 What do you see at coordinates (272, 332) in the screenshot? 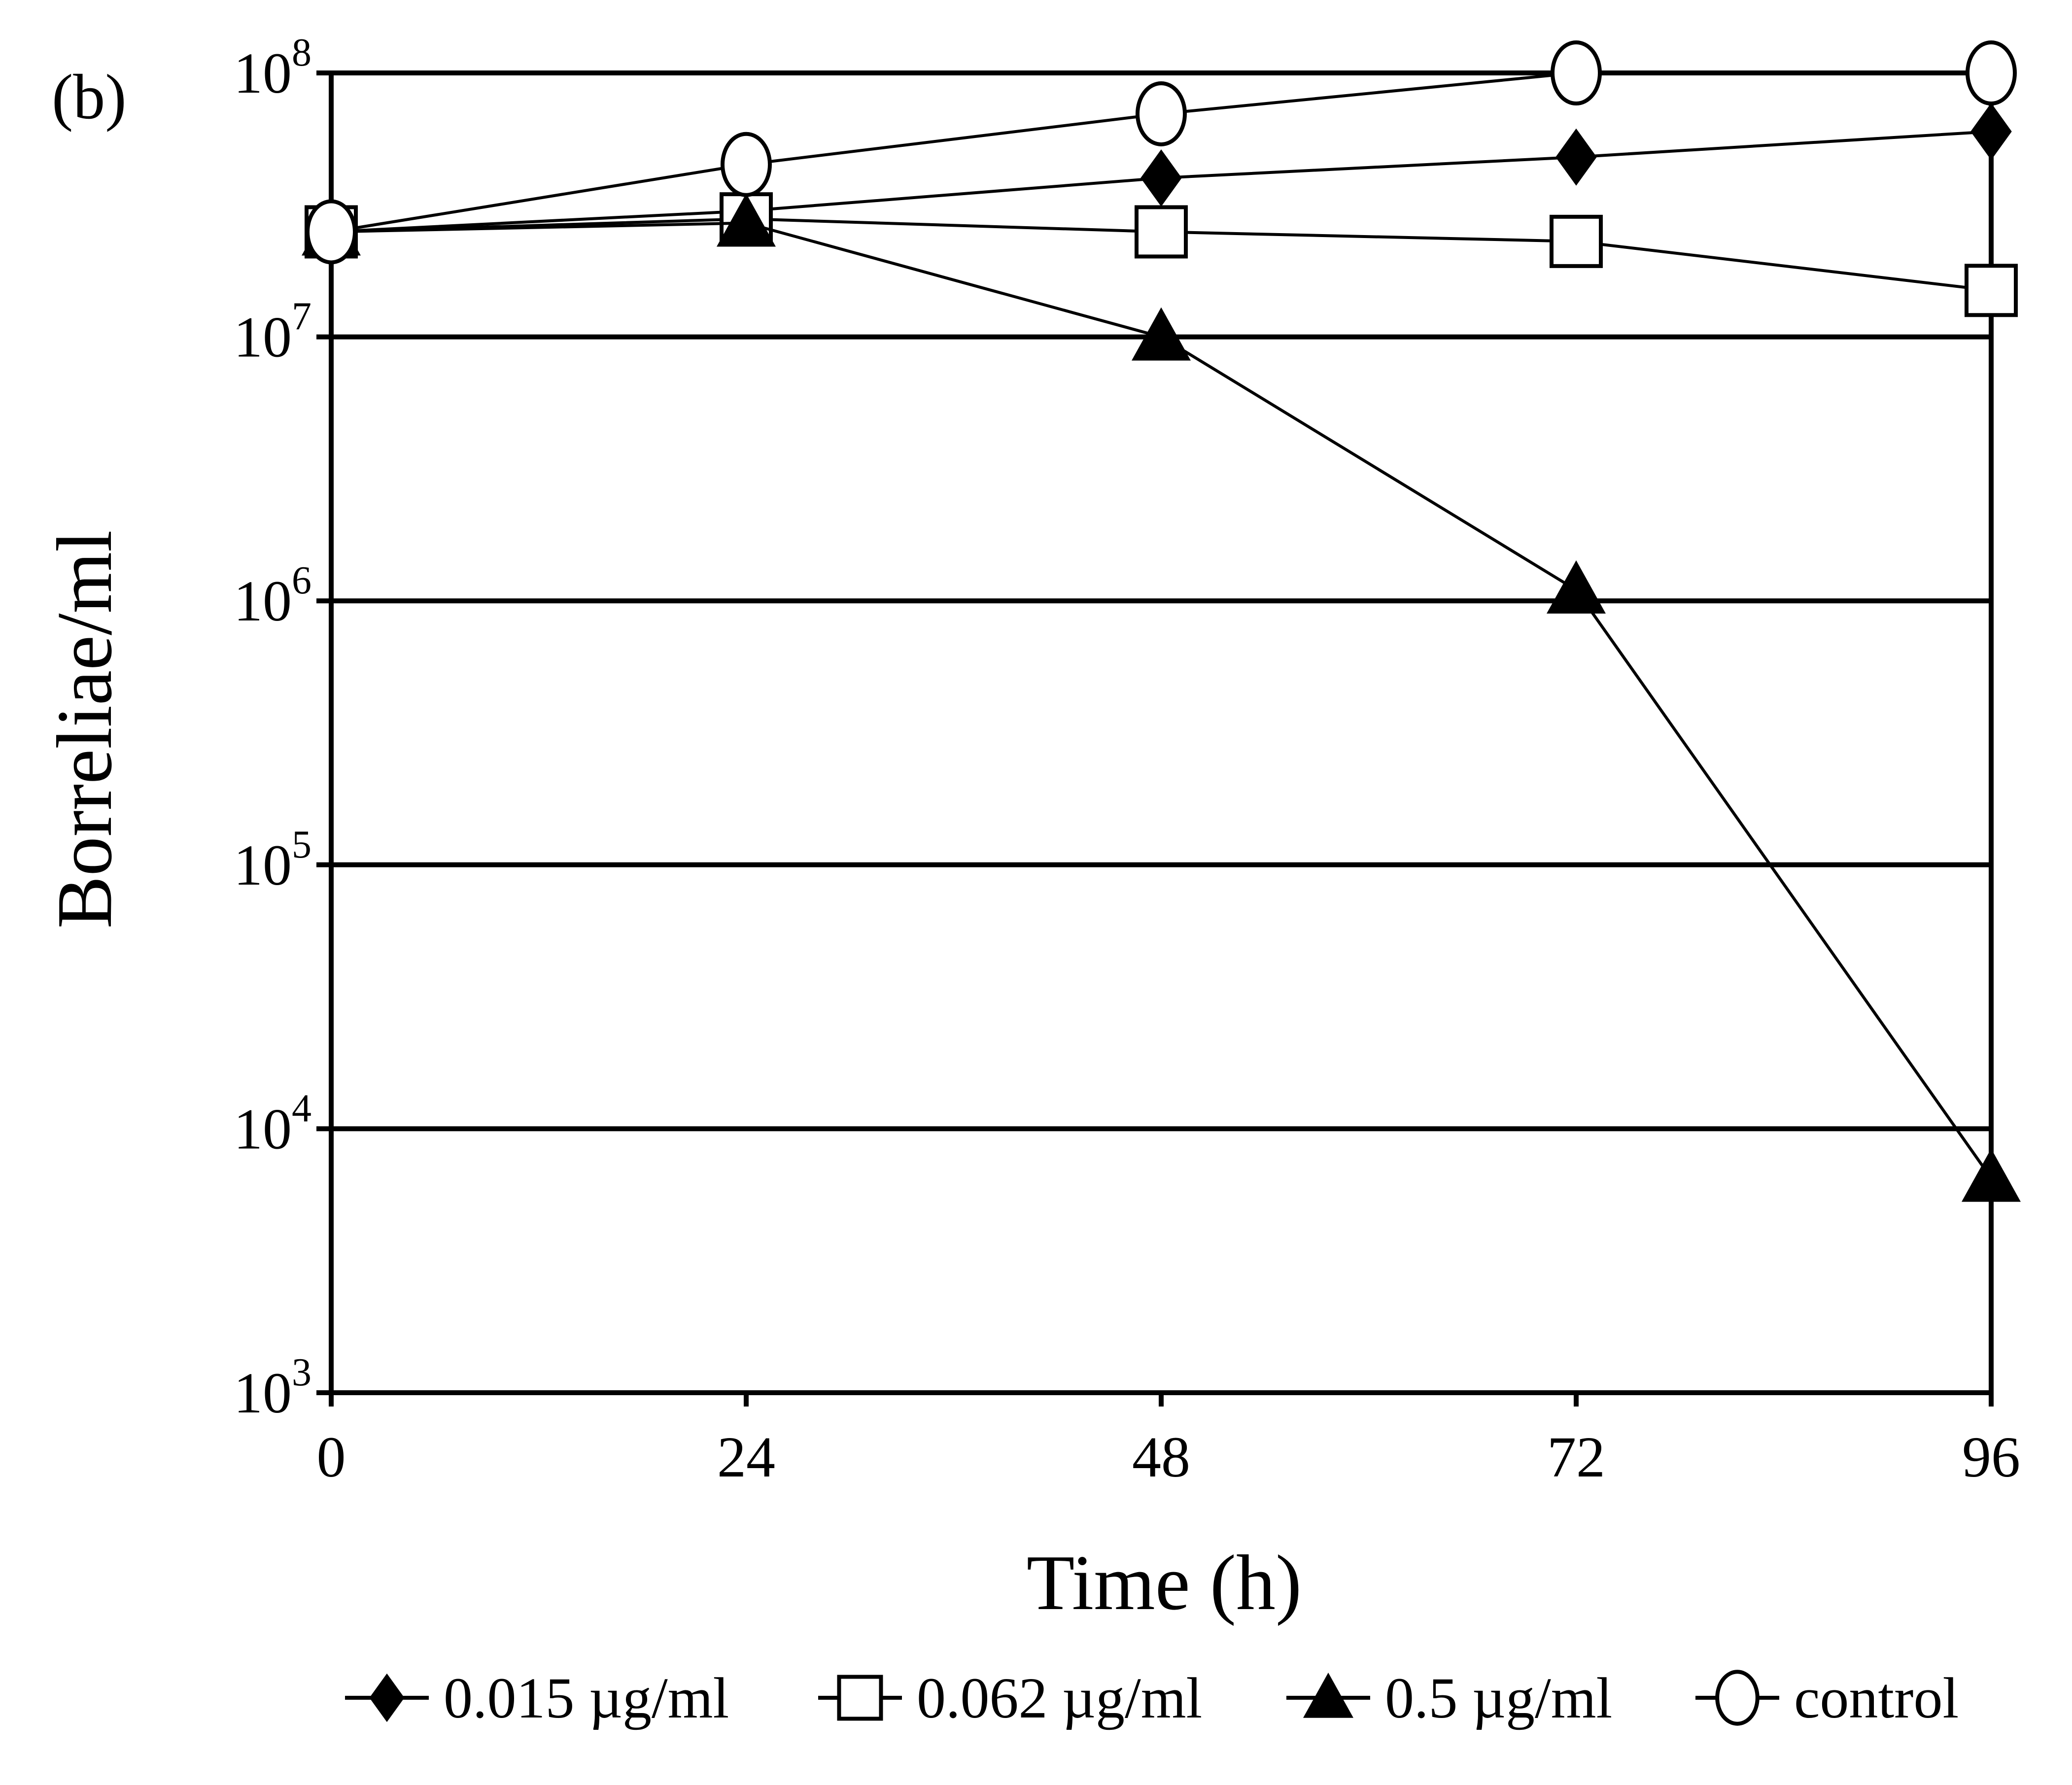
I see `y-tick-label-7: 10⁷` at bounding box center [272, 332].